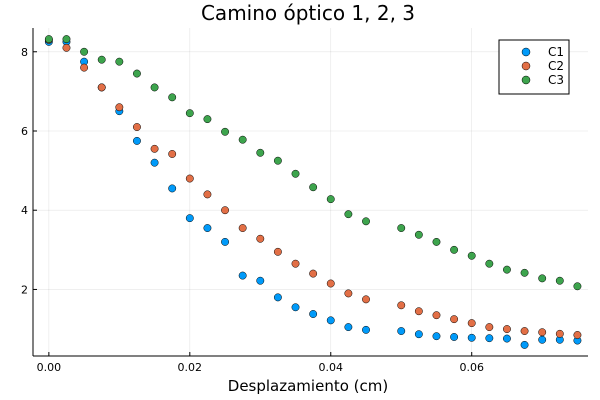 The width and height of the screenshot is (600, 400). Describe the element at coordinates (24, 210) in the screenshot. I see `y-tick-label: 4` at that location.